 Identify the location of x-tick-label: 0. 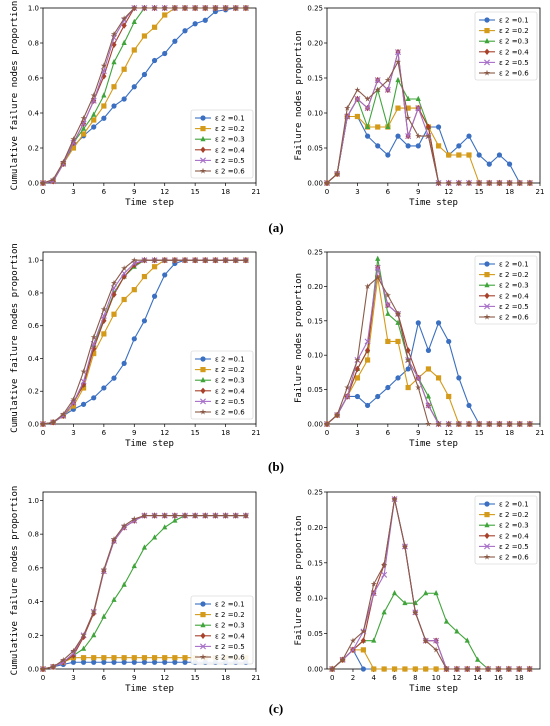
(332, 678).